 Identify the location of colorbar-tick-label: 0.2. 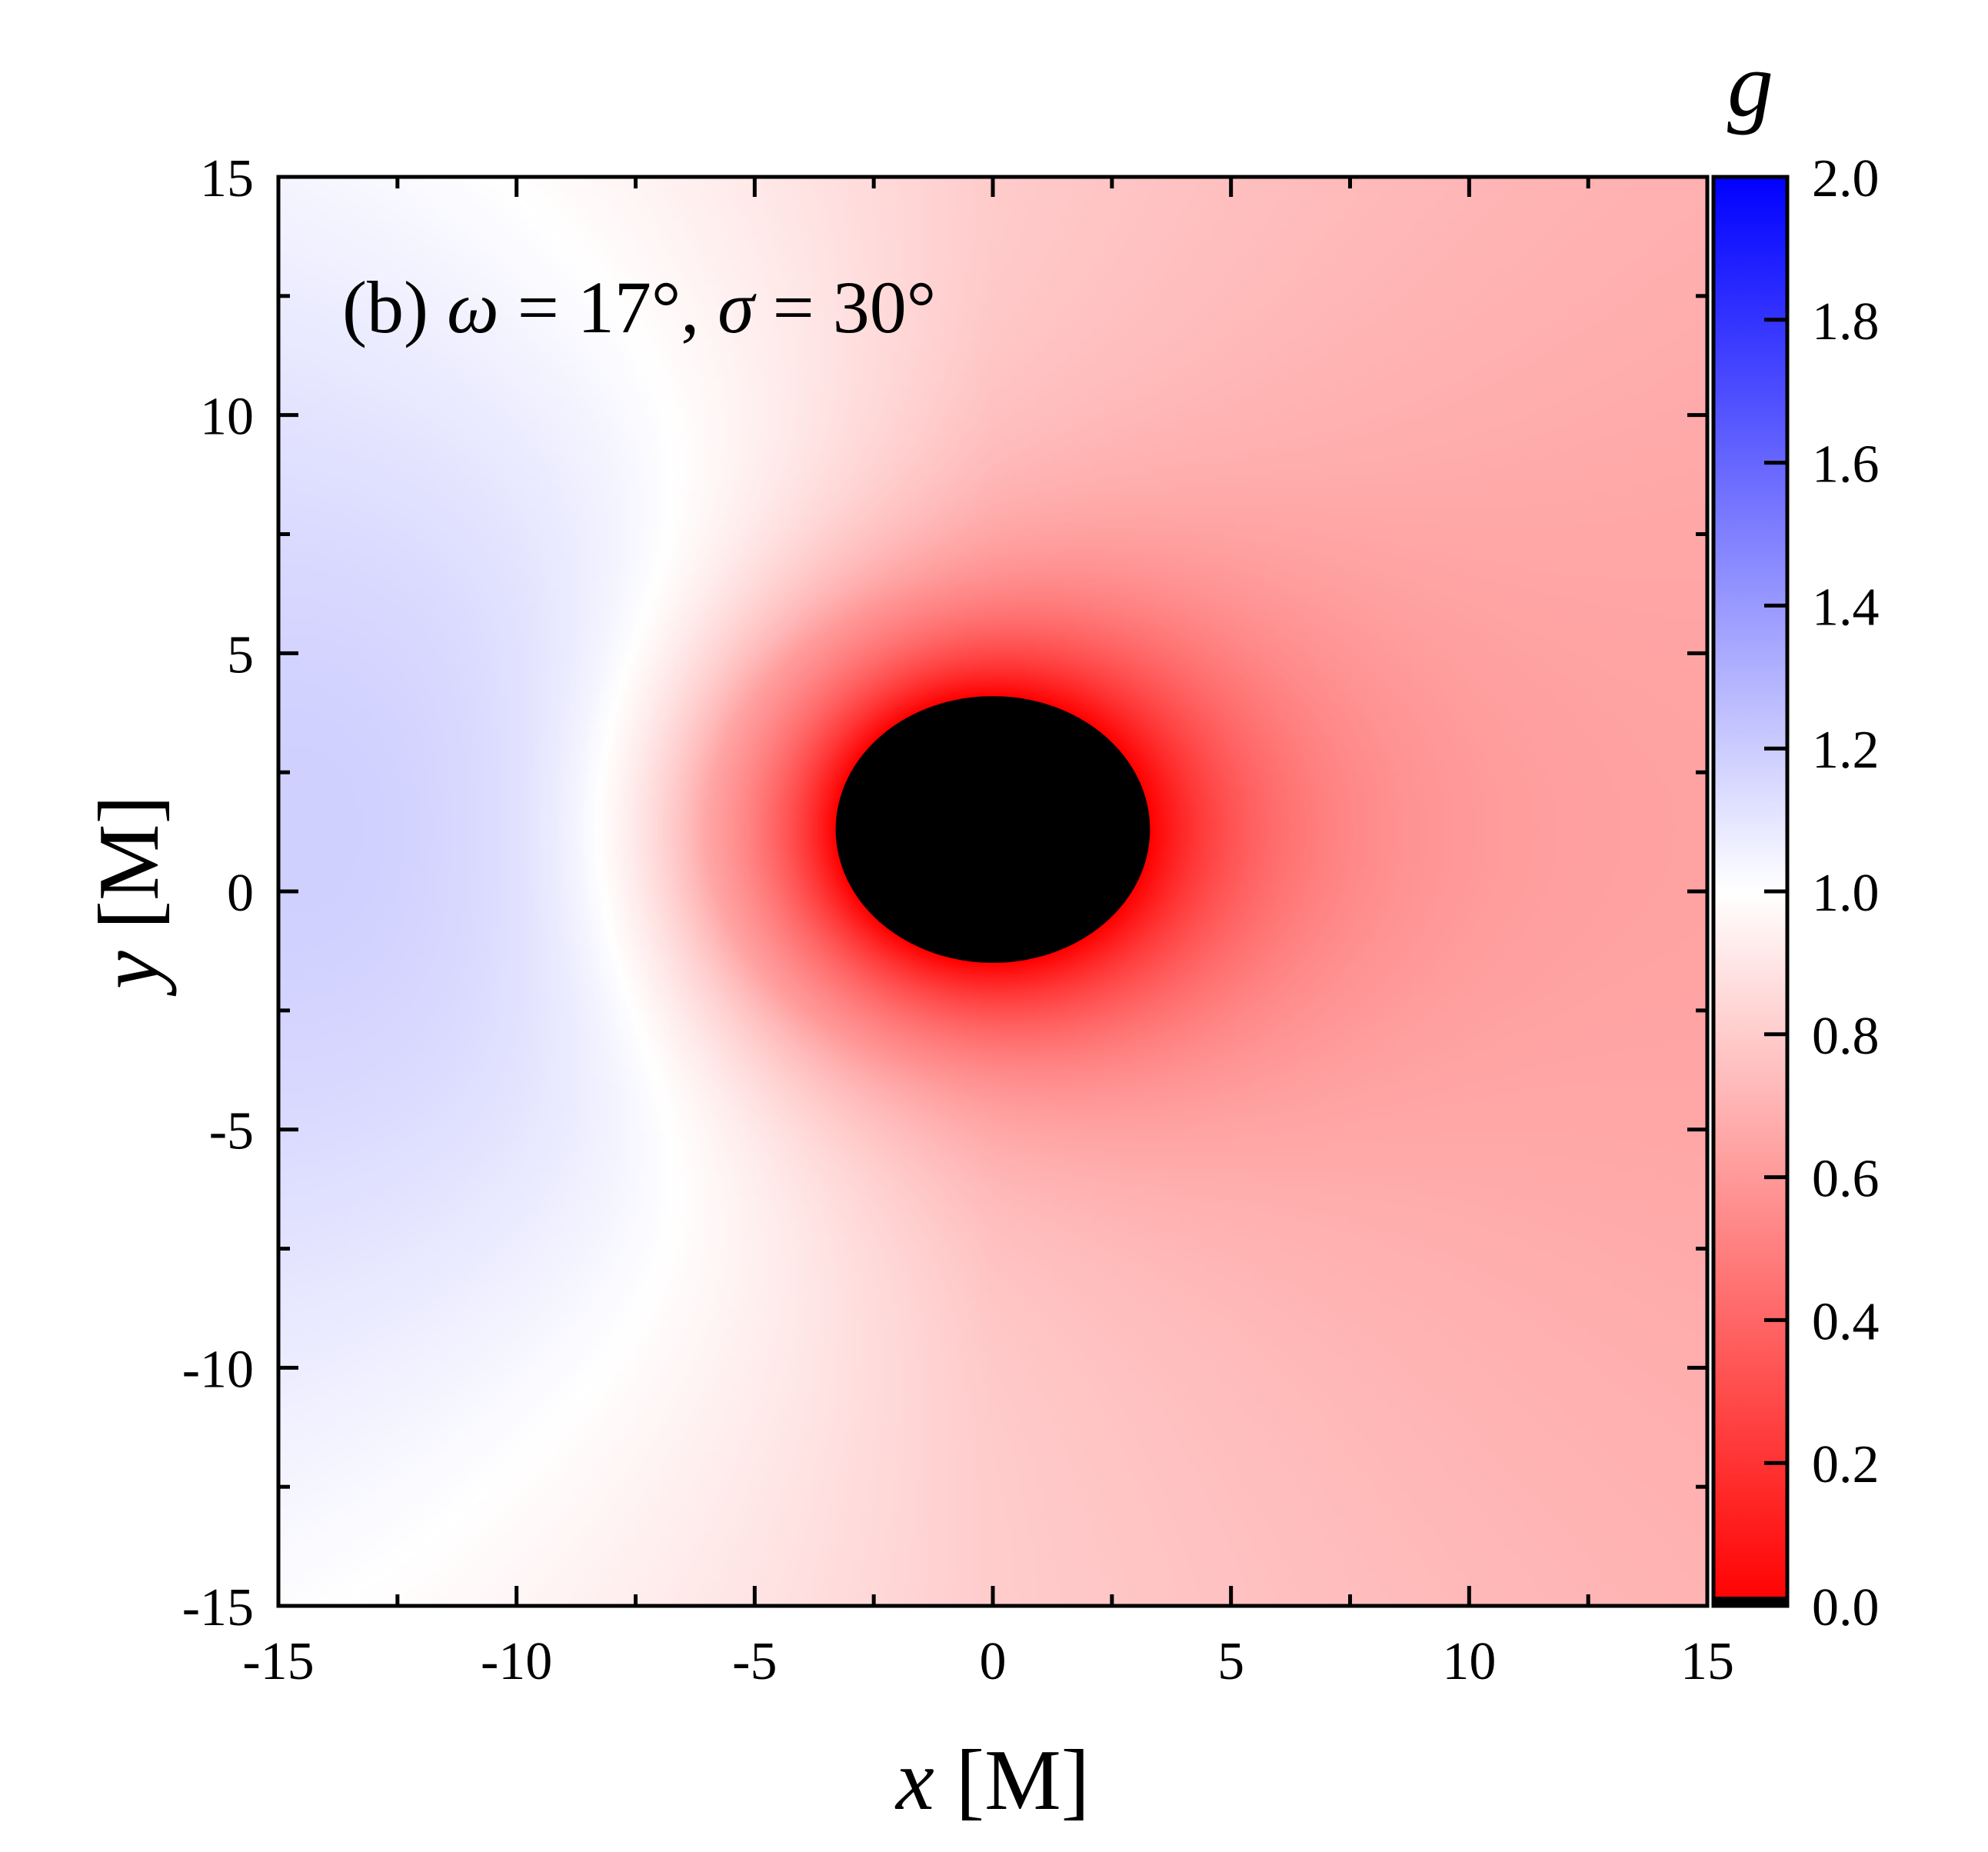
(1846, 1464).